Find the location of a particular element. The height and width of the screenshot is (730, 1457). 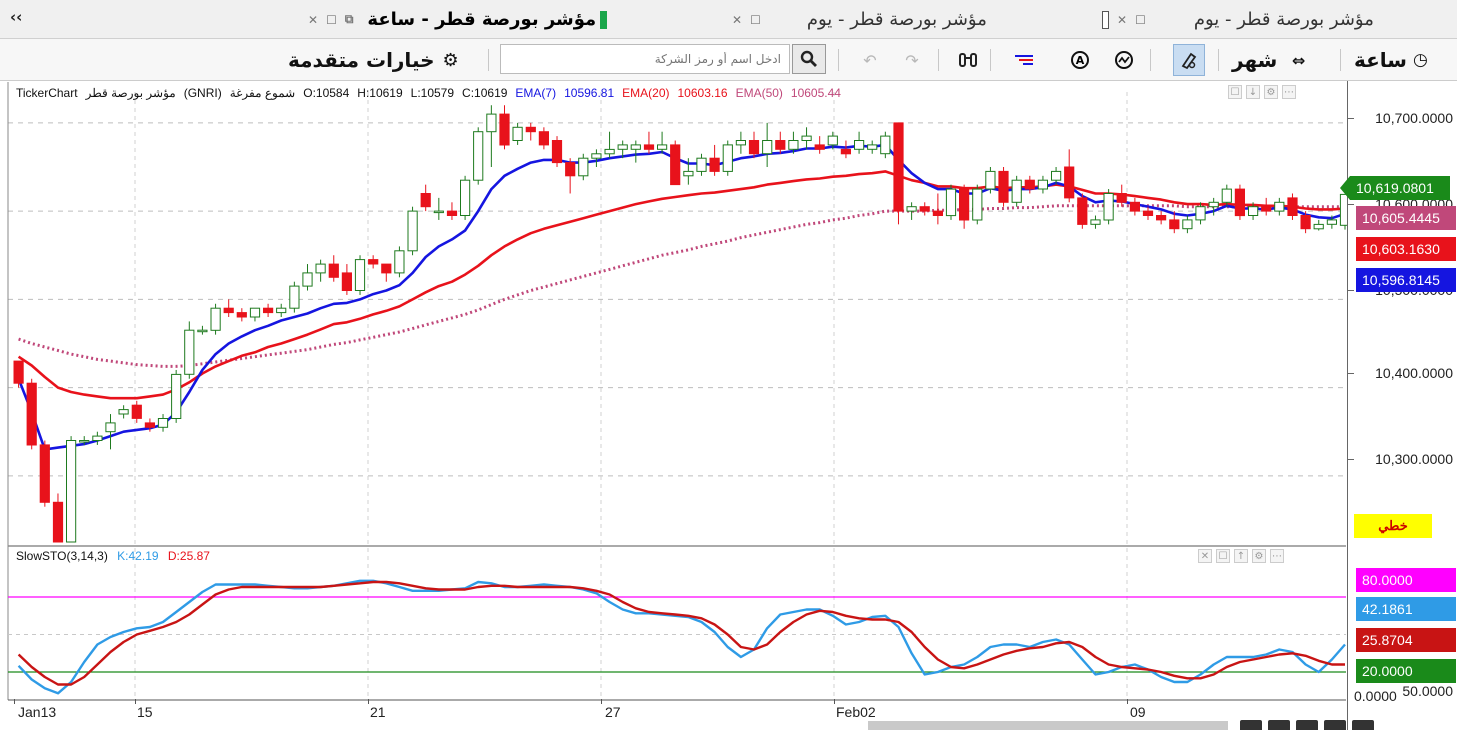

tab-marker is located at coordinates (1105, 19).